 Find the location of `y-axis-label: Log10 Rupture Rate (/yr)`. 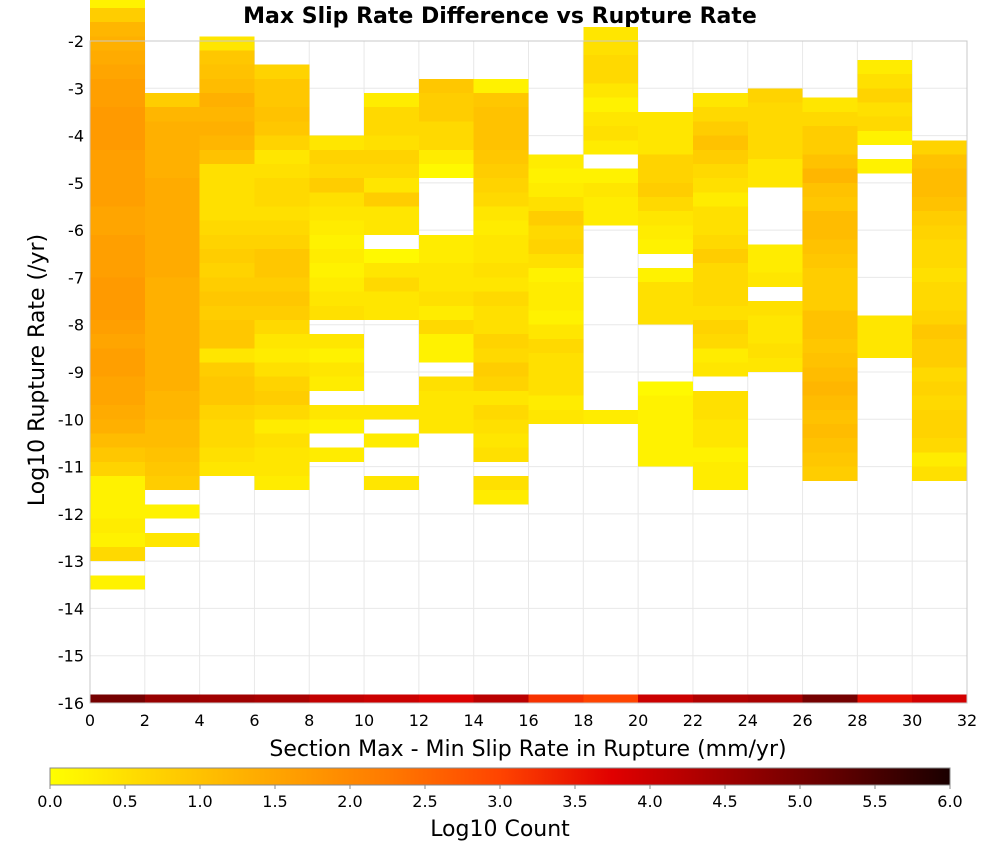

y-axis-label: Log10 Rupture Rate (/yr) is located at coordinates (37, 370).